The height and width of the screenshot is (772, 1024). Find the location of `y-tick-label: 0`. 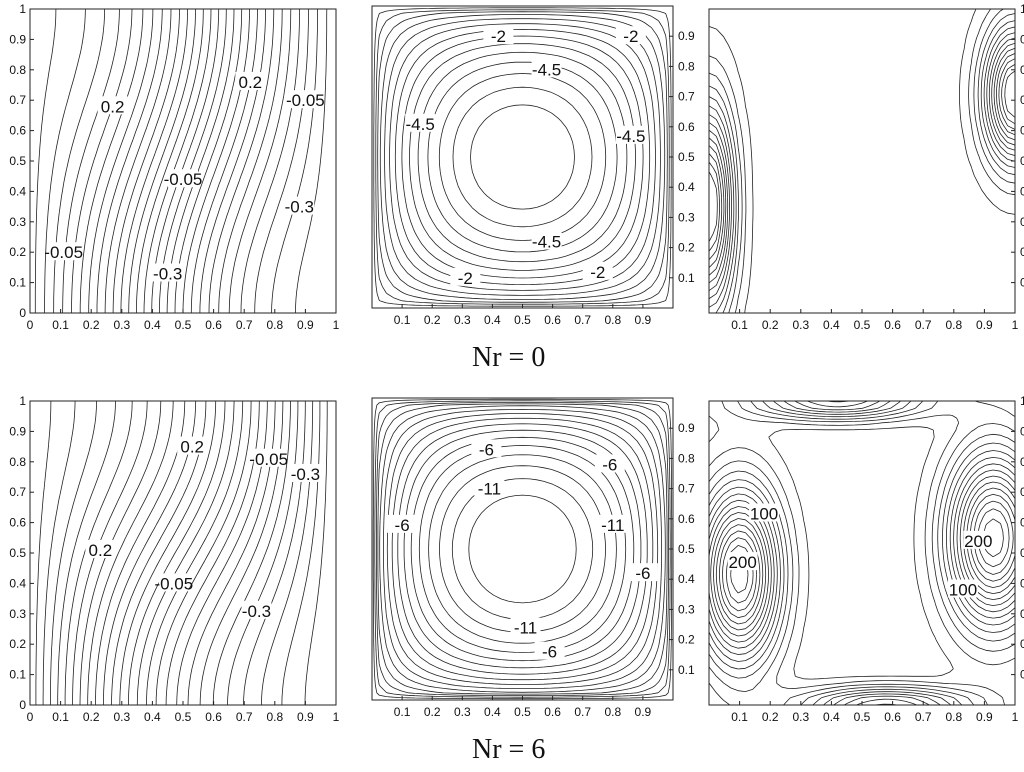

y-tick-label: 0 is located at coordinates (22, 313).